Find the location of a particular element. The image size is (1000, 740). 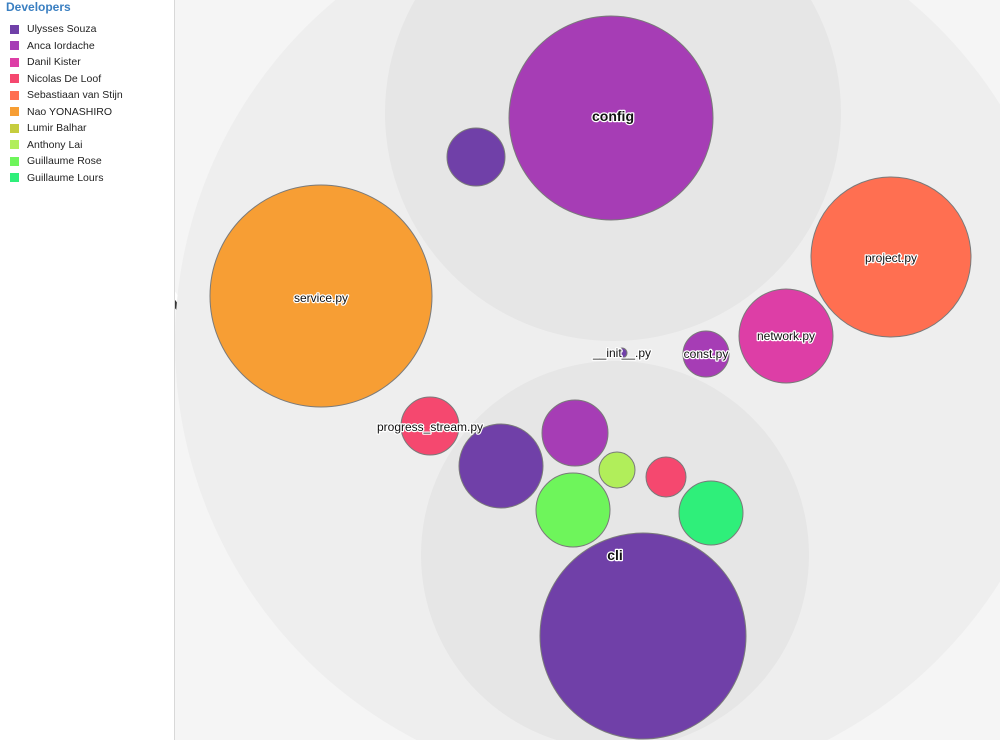

legend-label: Nao YONASHIRO is located at coordinates (69, 111).